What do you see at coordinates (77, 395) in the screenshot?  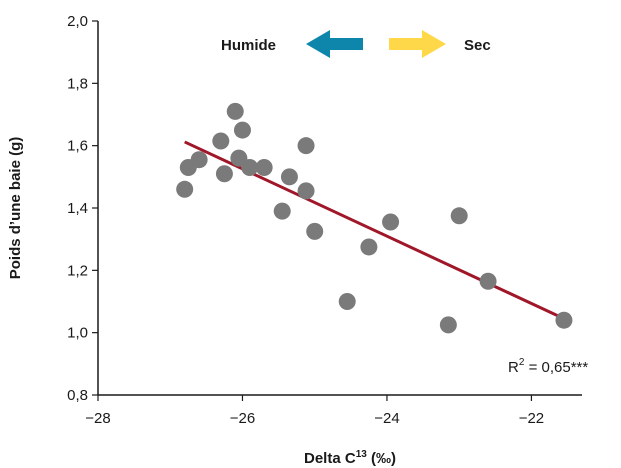 I see `y-tick-label: 0,8` at bounding box center [77, 395].